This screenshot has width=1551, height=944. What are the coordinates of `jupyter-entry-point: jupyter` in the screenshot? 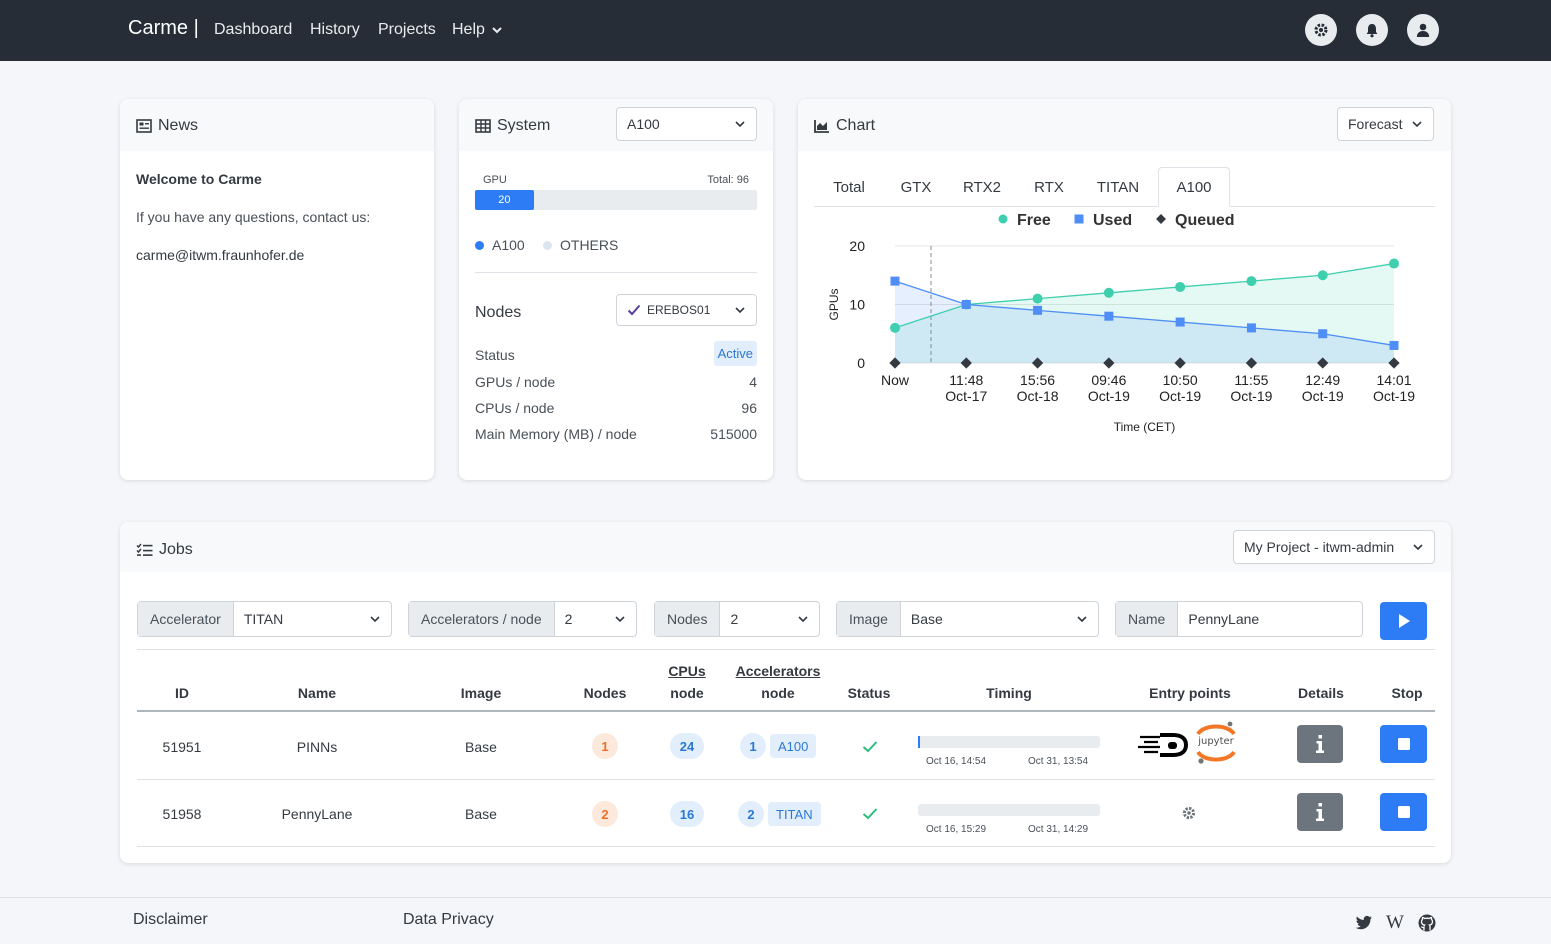 It's located at (1216, 743).